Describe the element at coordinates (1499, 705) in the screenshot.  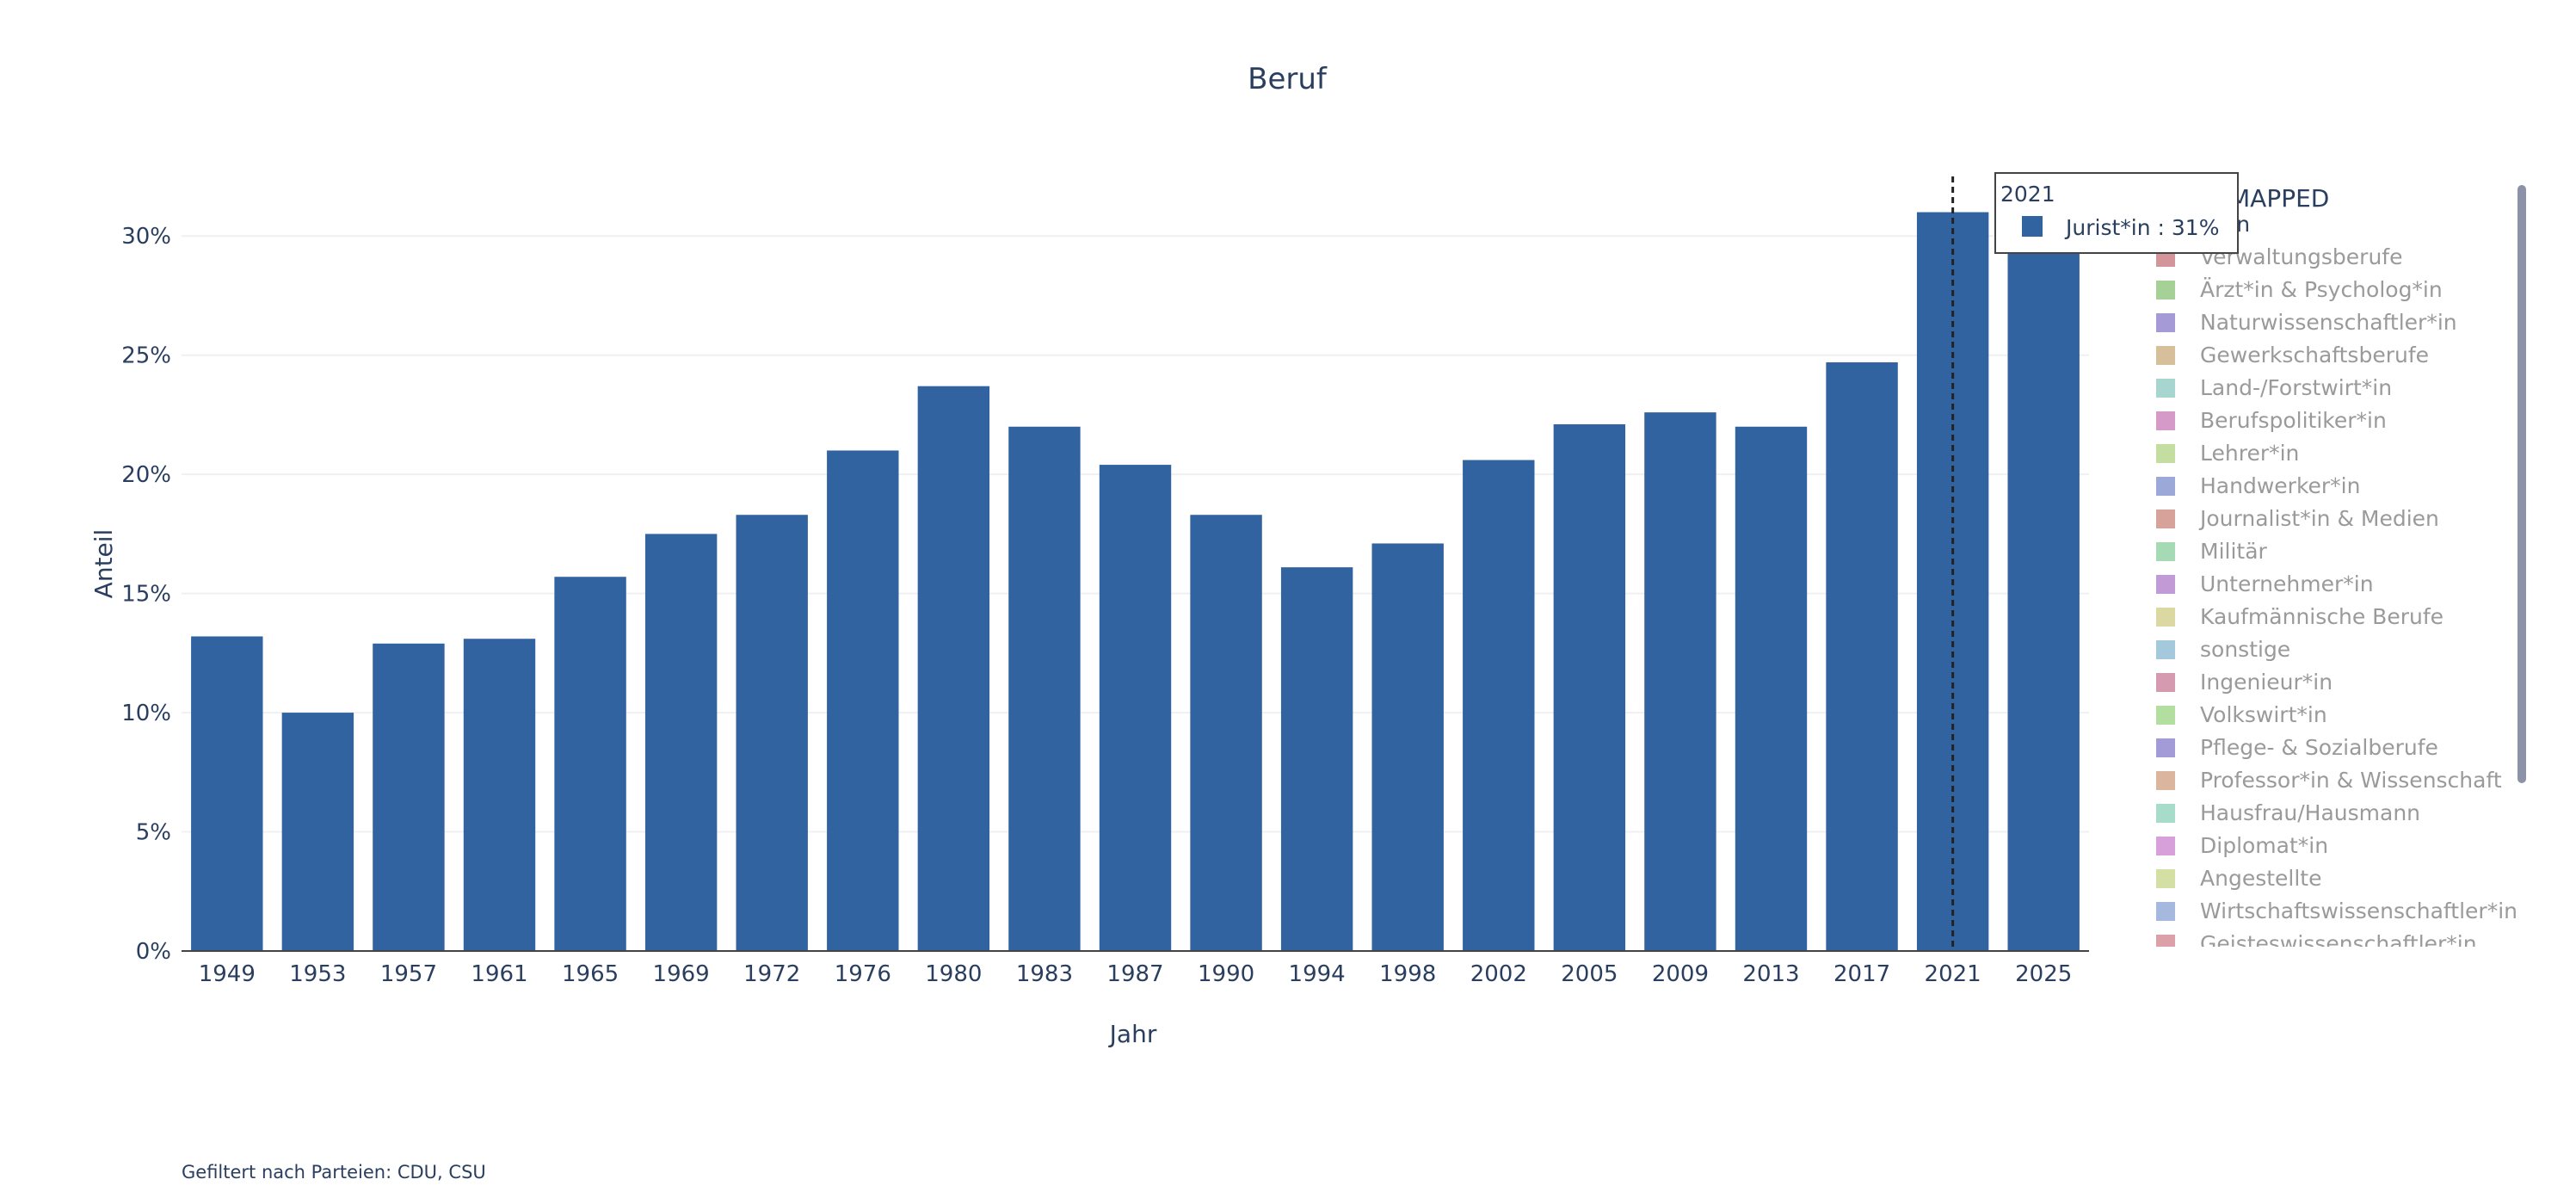
I see `bar-2002` at that location.